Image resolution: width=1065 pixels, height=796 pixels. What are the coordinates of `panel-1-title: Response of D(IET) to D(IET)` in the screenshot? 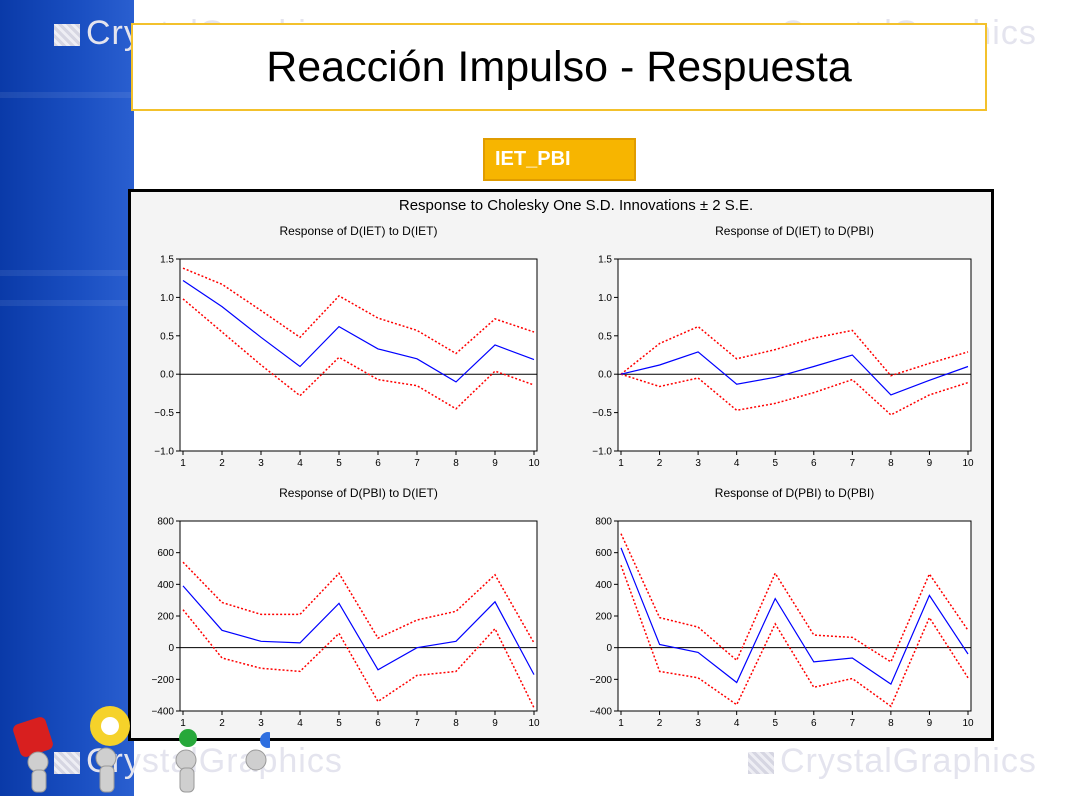 It's located at (358, 231).